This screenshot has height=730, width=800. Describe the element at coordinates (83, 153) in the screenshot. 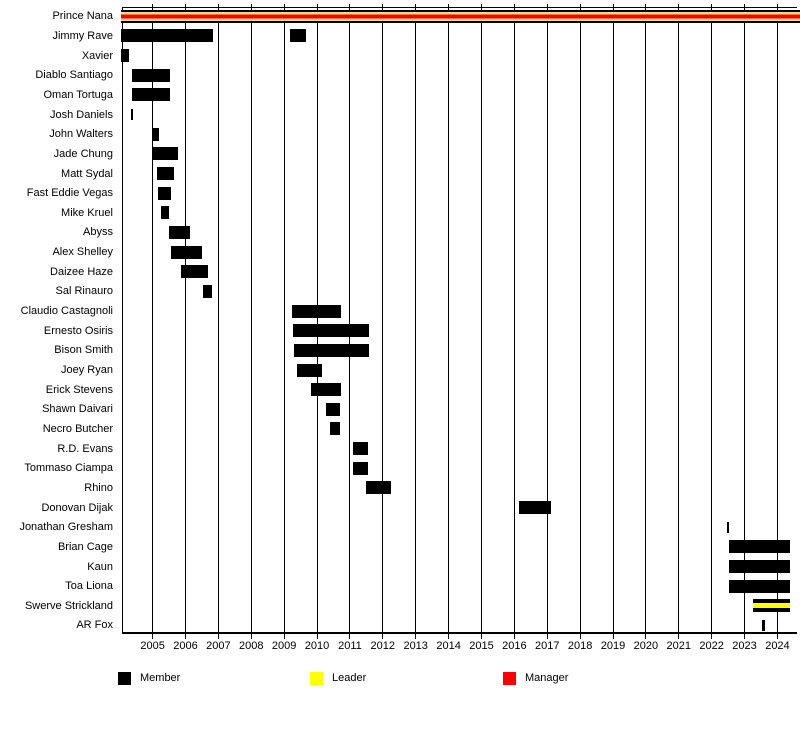

I see `row-label-jade-chung: Jade Chung` at that location.